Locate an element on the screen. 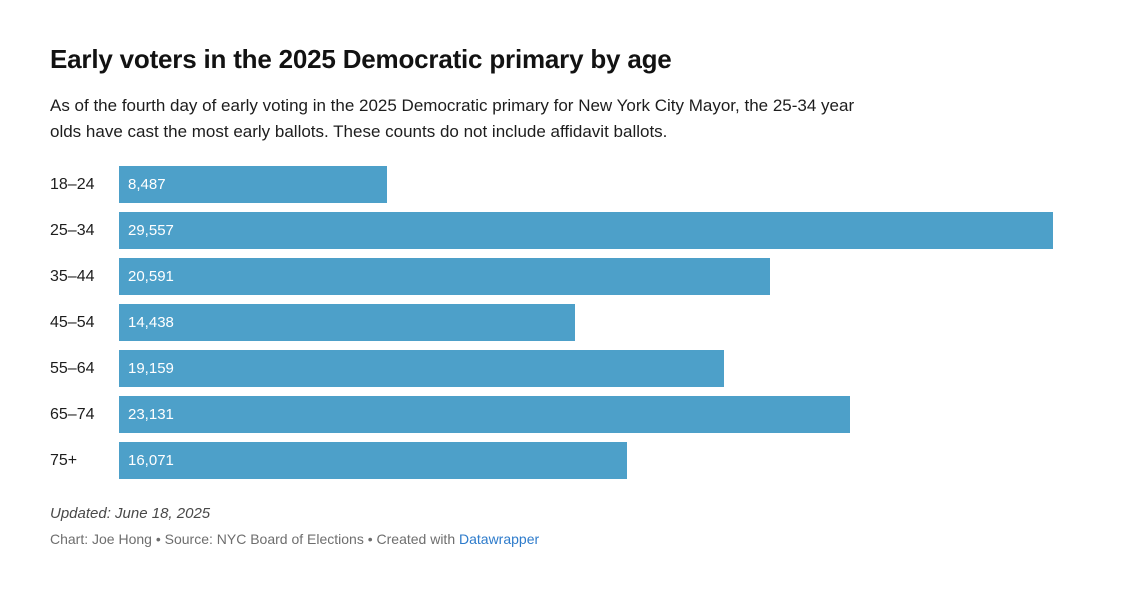 The image size is (1122, 598). bar-row: 55–64 19,159 is located at coordinates (558, 369).